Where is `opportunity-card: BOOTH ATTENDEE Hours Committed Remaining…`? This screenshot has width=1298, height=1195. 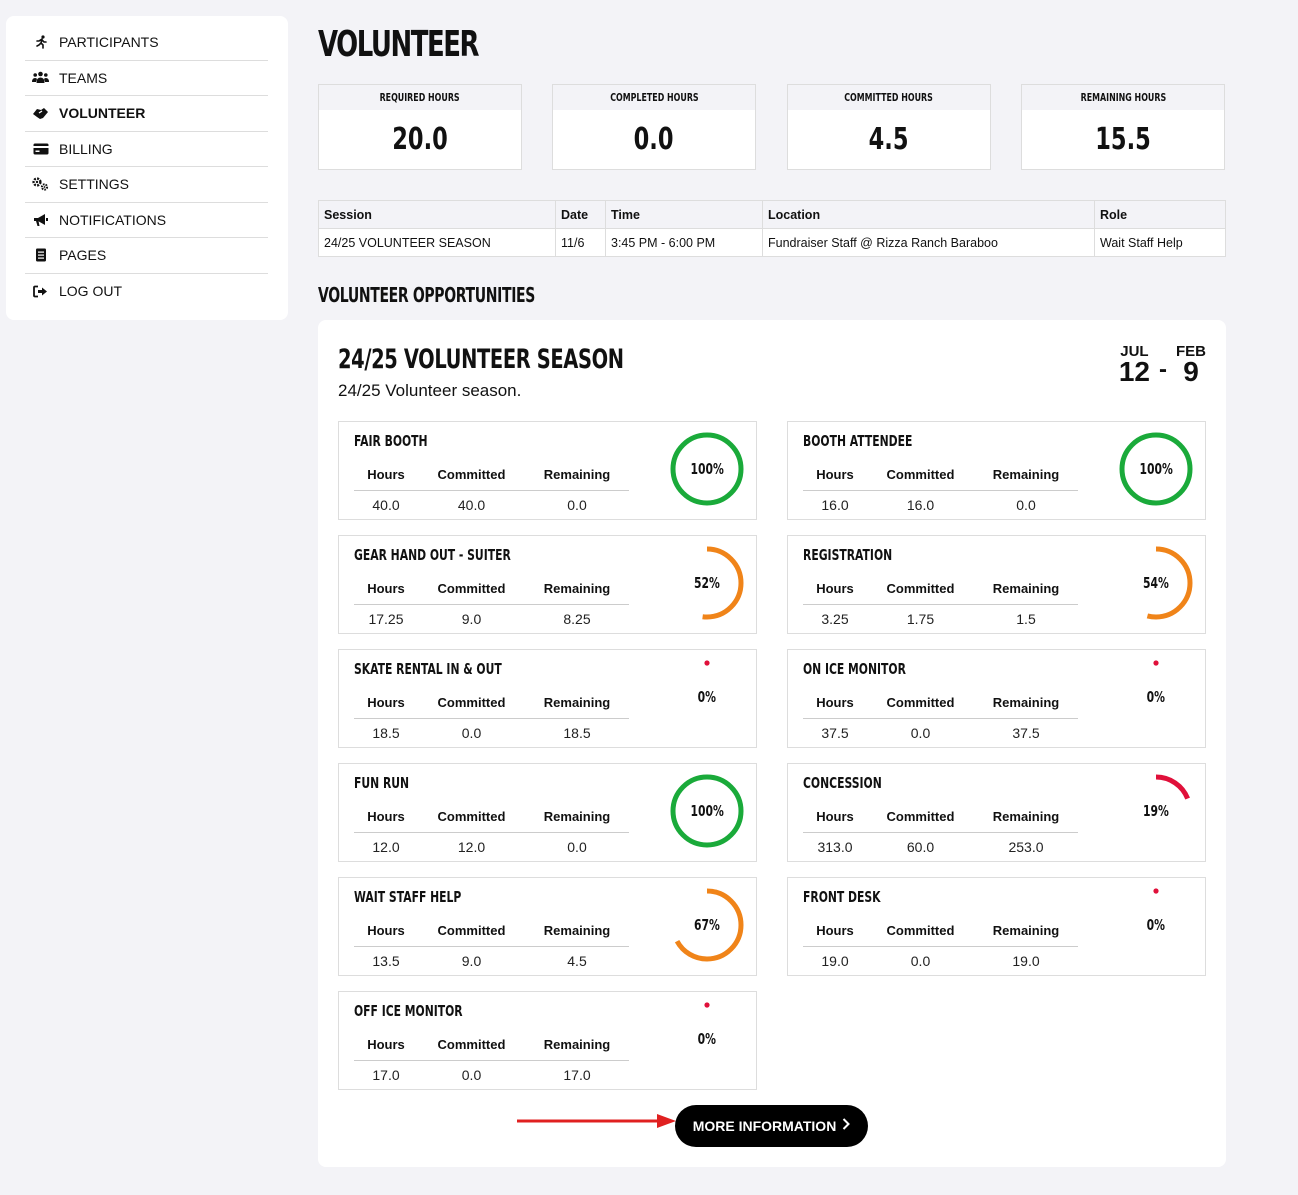 opportunity-card: BOOTH ATTENDEE Hours Committed Remaining… is located at coordinates (996, 470).